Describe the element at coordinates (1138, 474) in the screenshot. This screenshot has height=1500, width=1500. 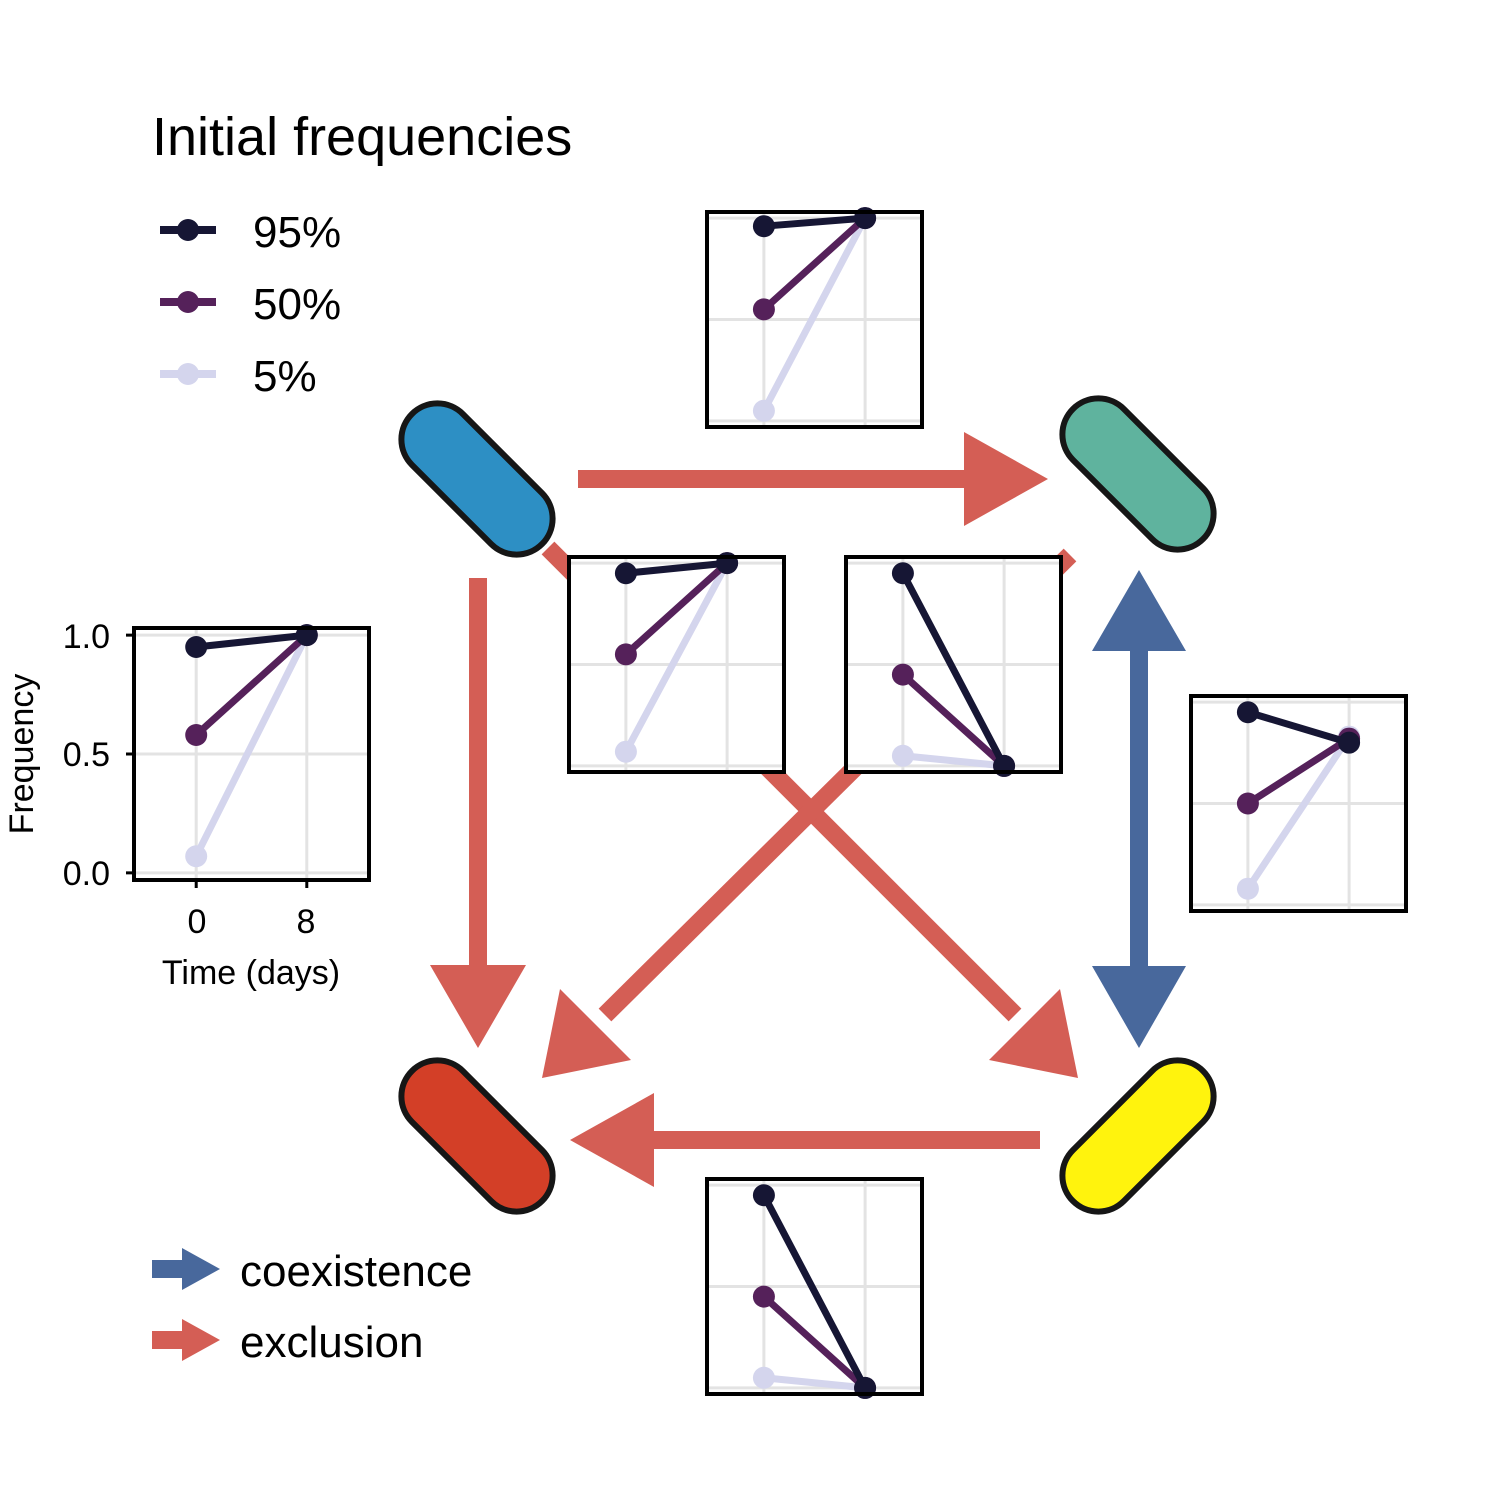
I see `species-top-right` at that location.